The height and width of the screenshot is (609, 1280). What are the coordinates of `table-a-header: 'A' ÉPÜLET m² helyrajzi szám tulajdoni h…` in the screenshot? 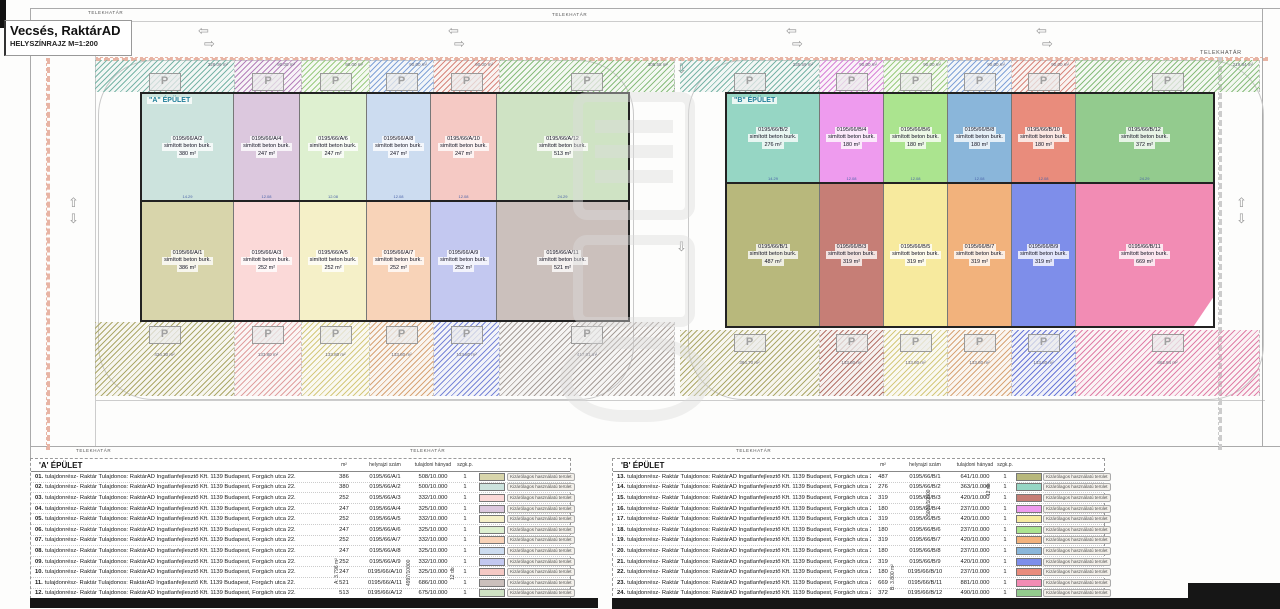 It's located at (300, 465).